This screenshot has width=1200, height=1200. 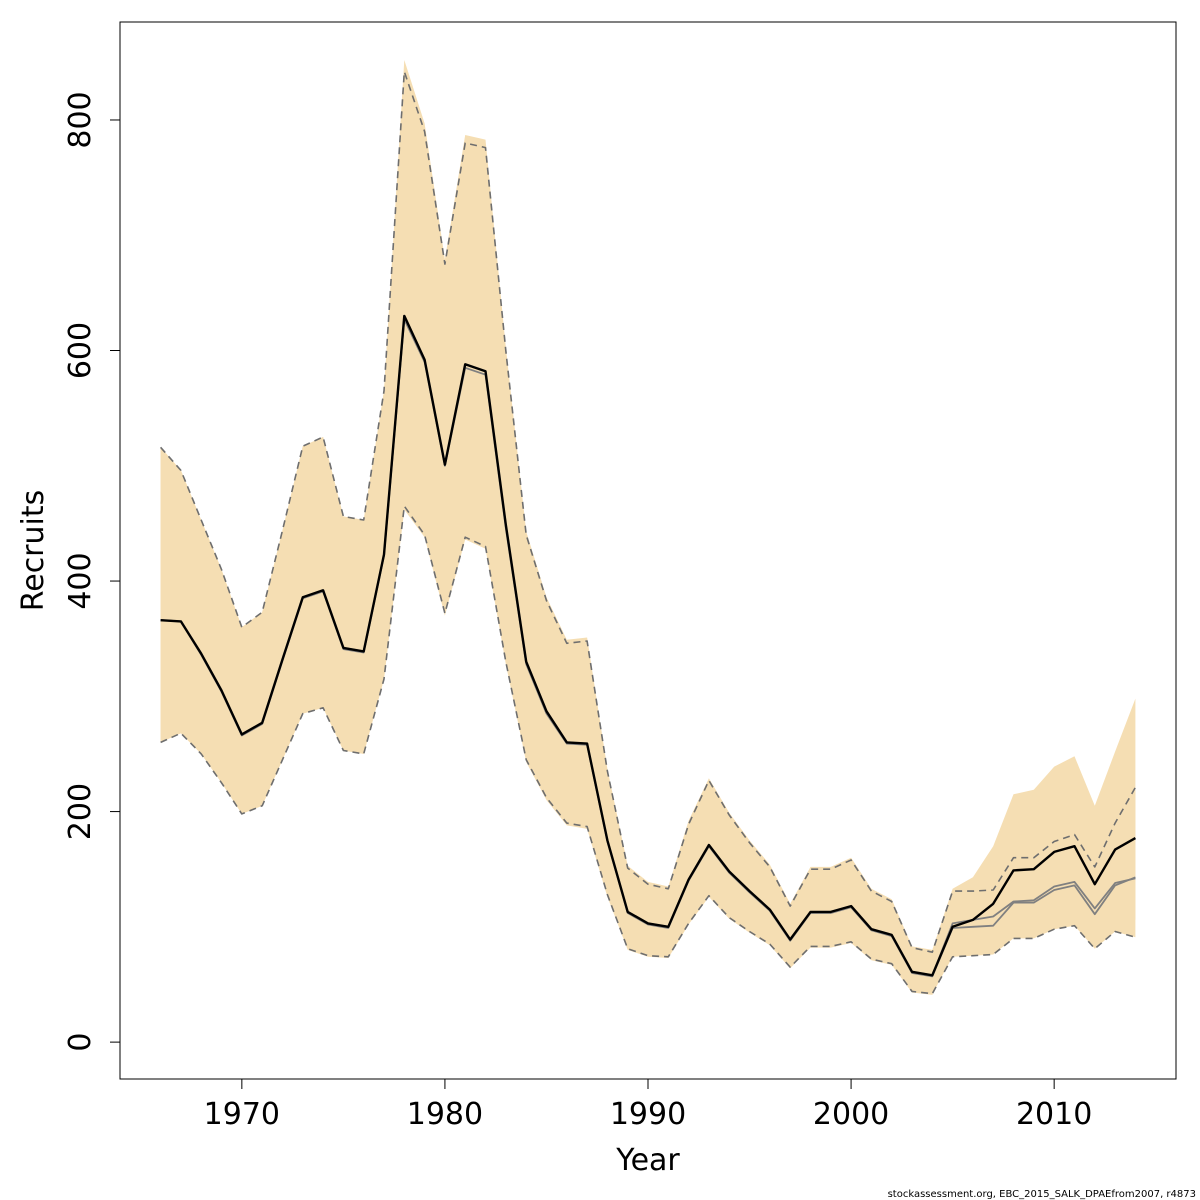 I want to click on x-tick-label: 1970, so click(x=242, y=1114).